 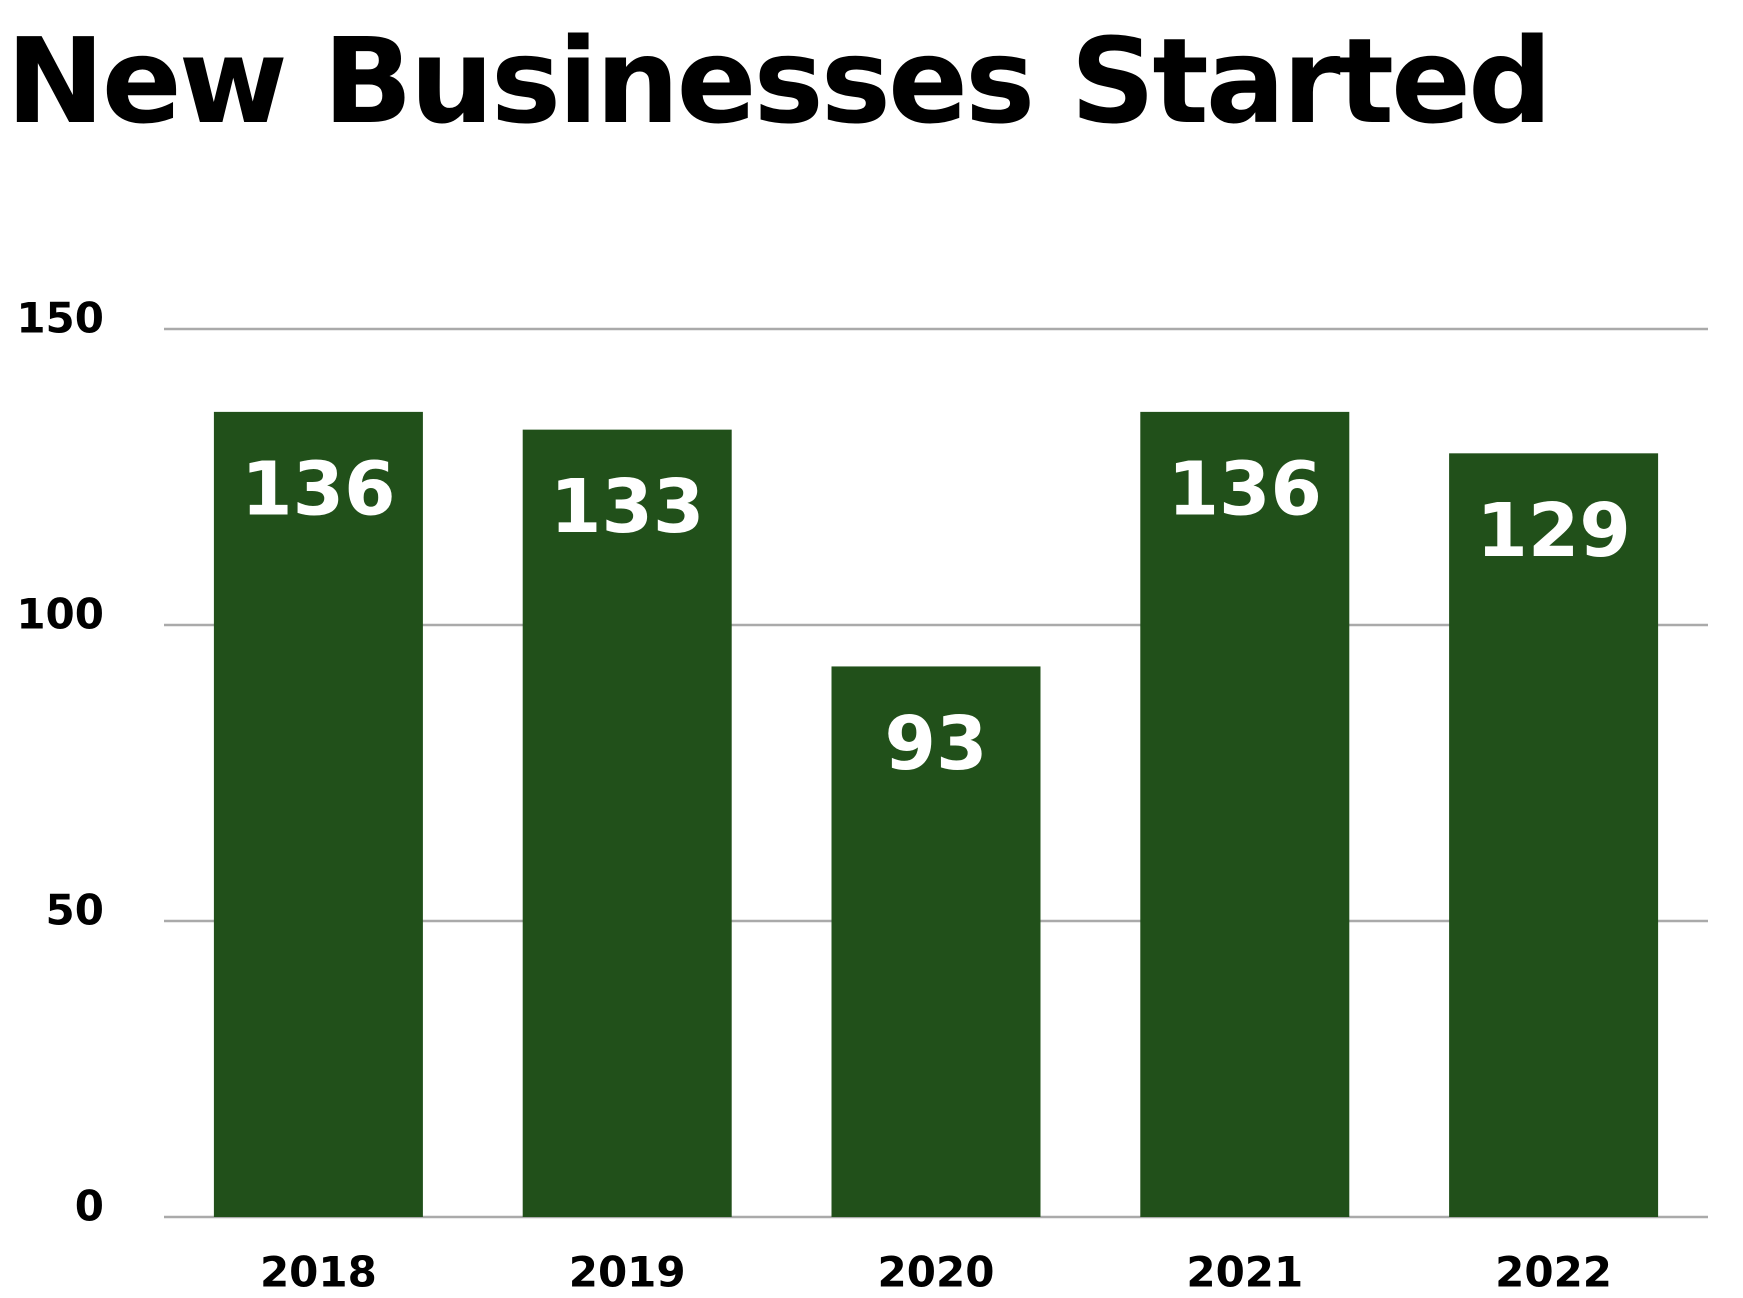 What do you see at coordinates (777, 81) in the screenshot?
I see `chart-title: New Businesses Started` at bounding box center [777, 81].